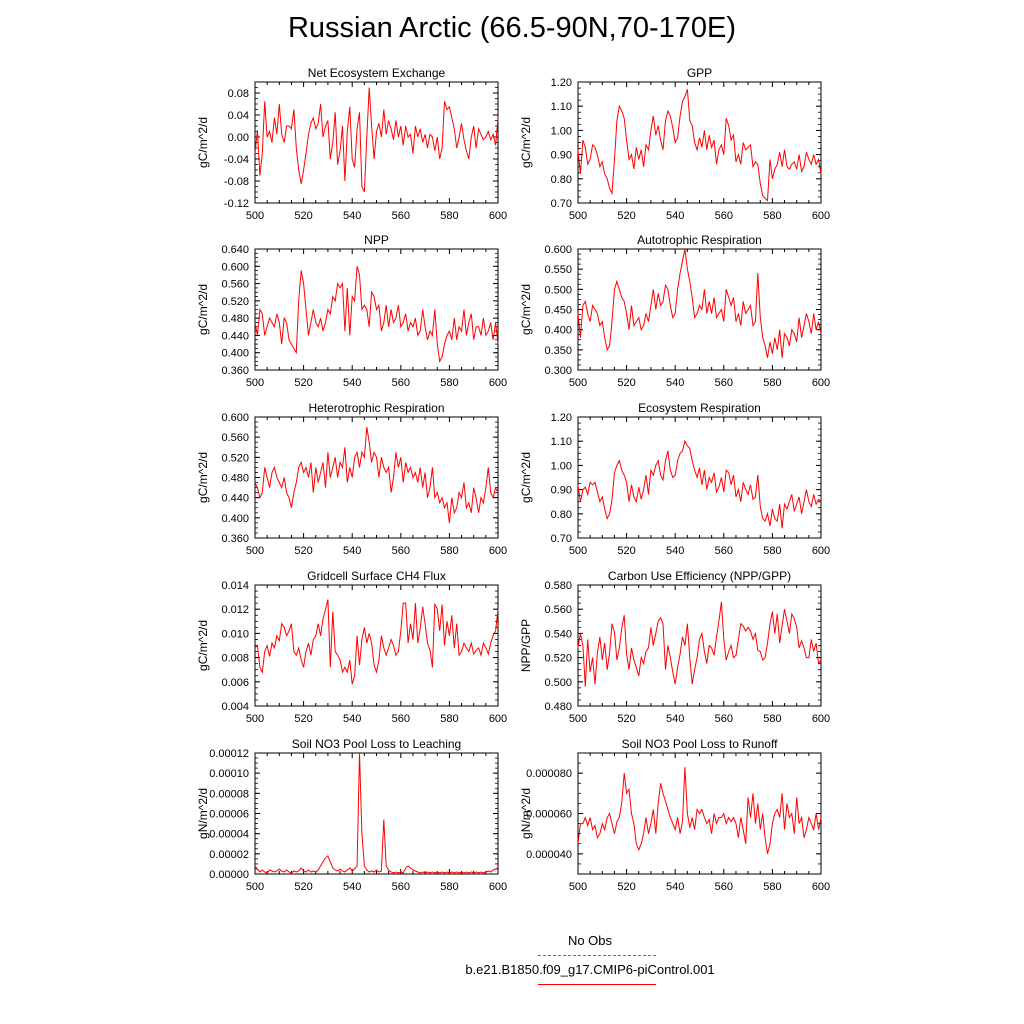 This screenshot has width=1024, height=1024. Describe the element at coordinates (558, 371) in the screenshot. I see `y-tick-label: 0.300` at that location.